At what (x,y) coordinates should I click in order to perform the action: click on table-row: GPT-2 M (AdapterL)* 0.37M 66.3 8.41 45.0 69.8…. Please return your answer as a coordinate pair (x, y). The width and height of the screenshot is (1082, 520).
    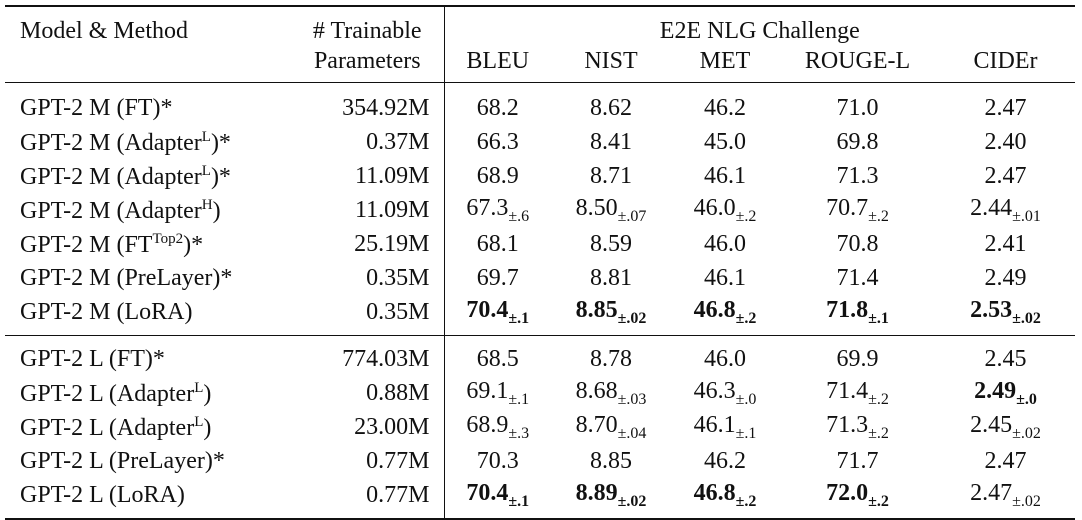
    Looking at the image, I should click on (540, 142).